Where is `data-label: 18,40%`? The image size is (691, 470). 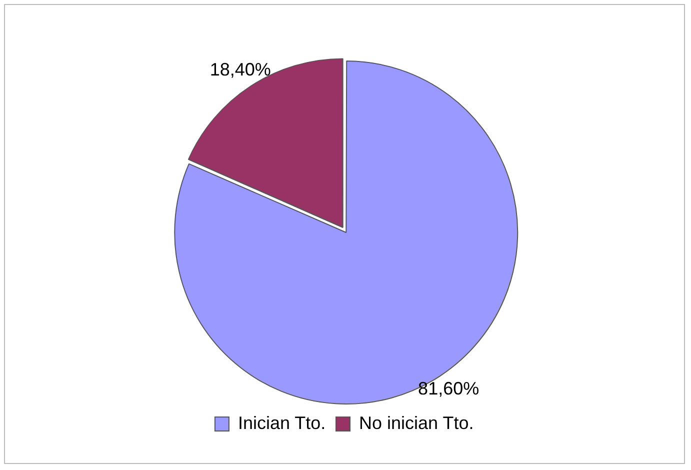 data-label: 18,40% is located at coordinates (240, 69).